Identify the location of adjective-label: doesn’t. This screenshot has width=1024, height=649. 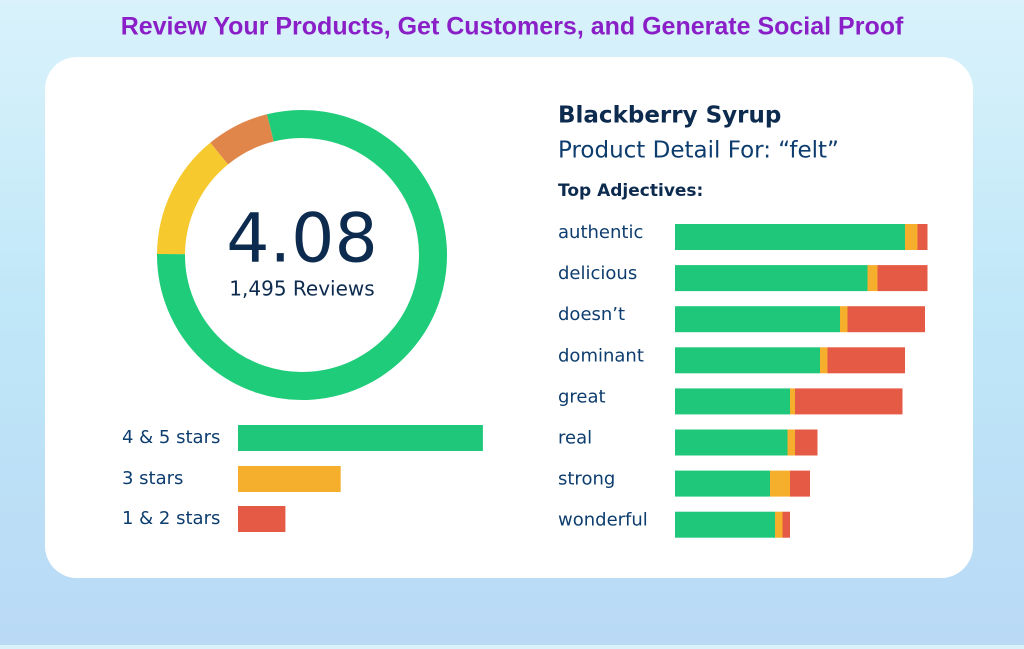
(591, 314).